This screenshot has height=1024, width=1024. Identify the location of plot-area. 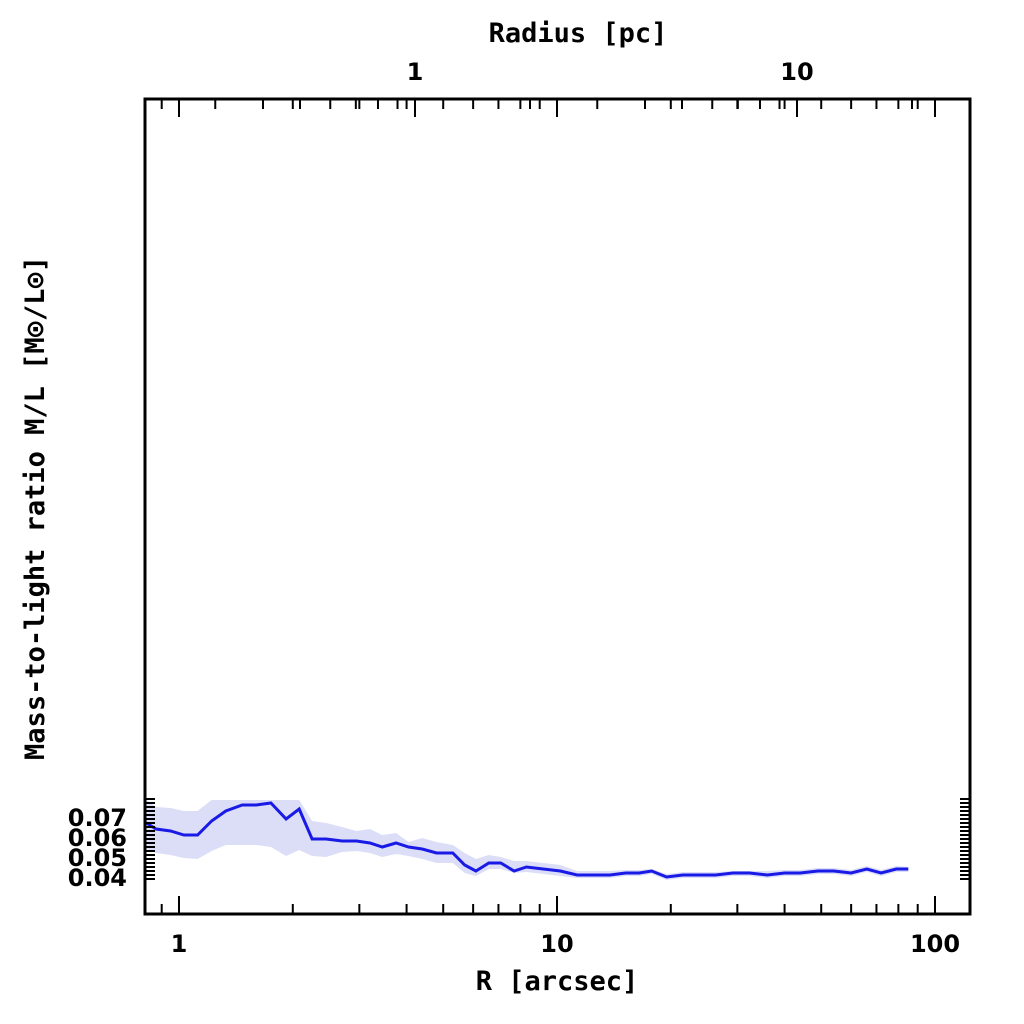
(527, 840).